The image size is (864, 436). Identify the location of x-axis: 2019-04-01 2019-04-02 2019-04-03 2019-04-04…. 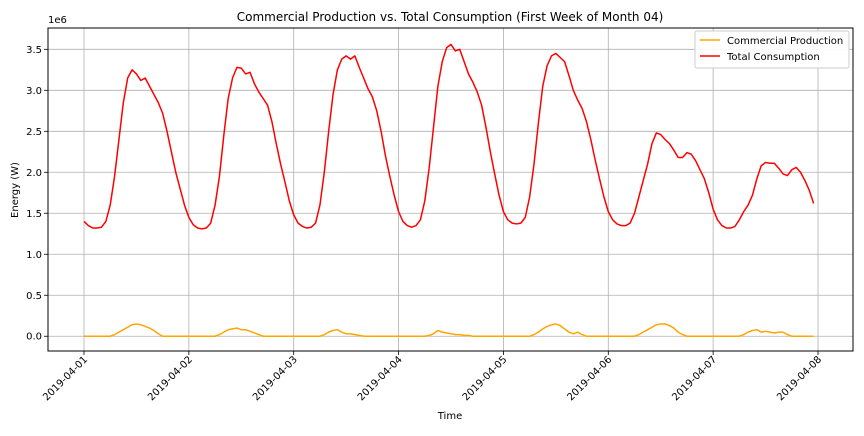
(432, 377).